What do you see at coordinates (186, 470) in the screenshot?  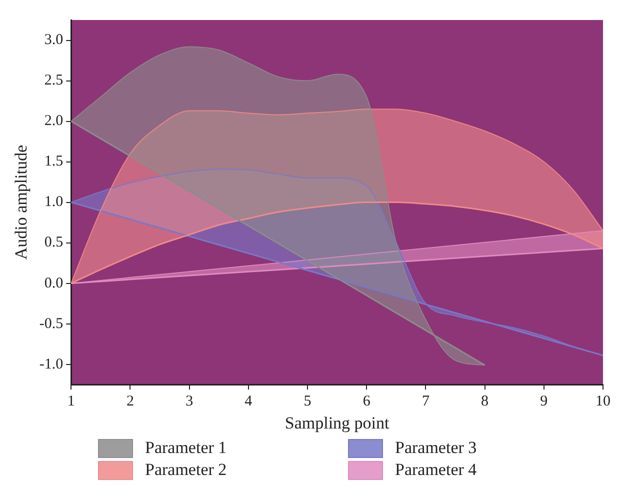 I see `legend-label: Parameter 2` at bounding box center [186, 470].